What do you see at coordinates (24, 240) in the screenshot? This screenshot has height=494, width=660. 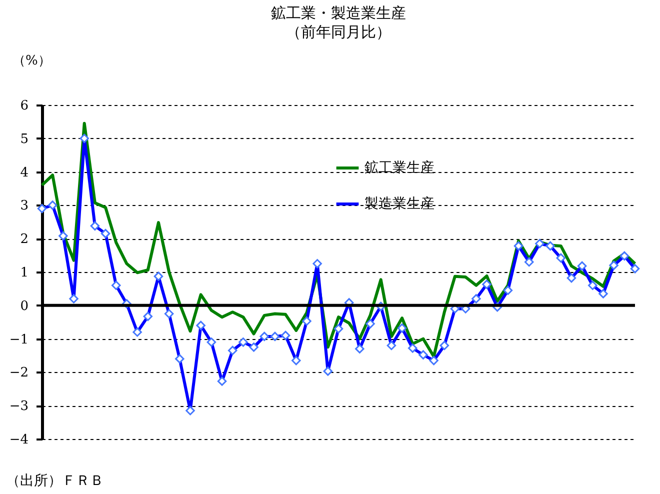 I see `y-tick-label: 2` at bounding box center [24, 240].